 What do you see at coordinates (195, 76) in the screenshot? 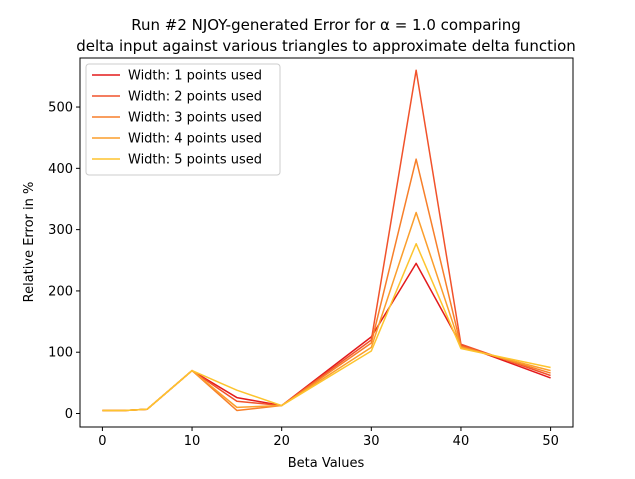
I see `legend-label-1: Width: 1 points used` at bounding box center [195, 76].